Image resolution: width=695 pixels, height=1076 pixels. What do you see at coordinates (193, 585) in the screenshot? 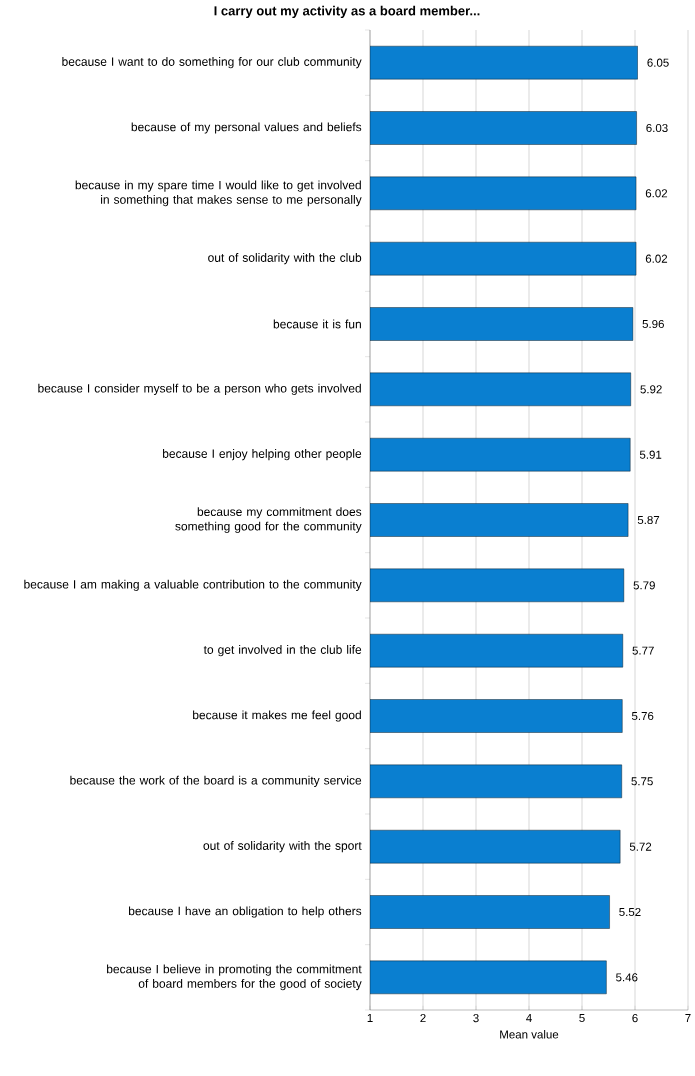
I see `y-tick-label: because I am making a valuable contribution to the community` at bounding box center [193, 585].